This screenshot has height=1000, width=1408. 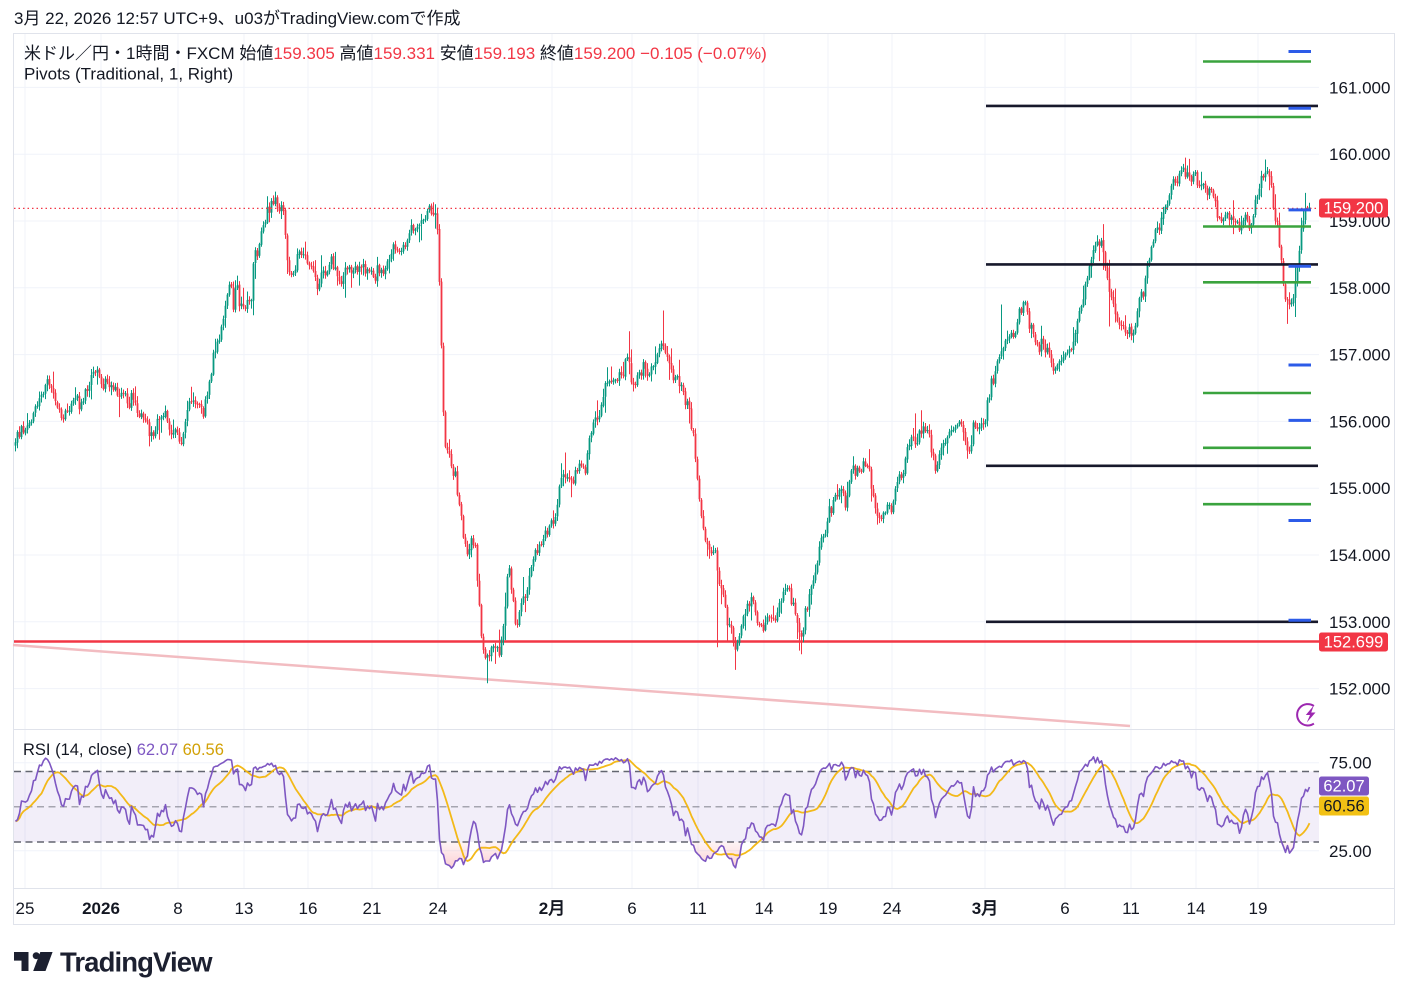 What do you see at coordinates (1359, 421) in the screenshot?
I see `svg-text: 156.000` at bounding box center [1359, 421].